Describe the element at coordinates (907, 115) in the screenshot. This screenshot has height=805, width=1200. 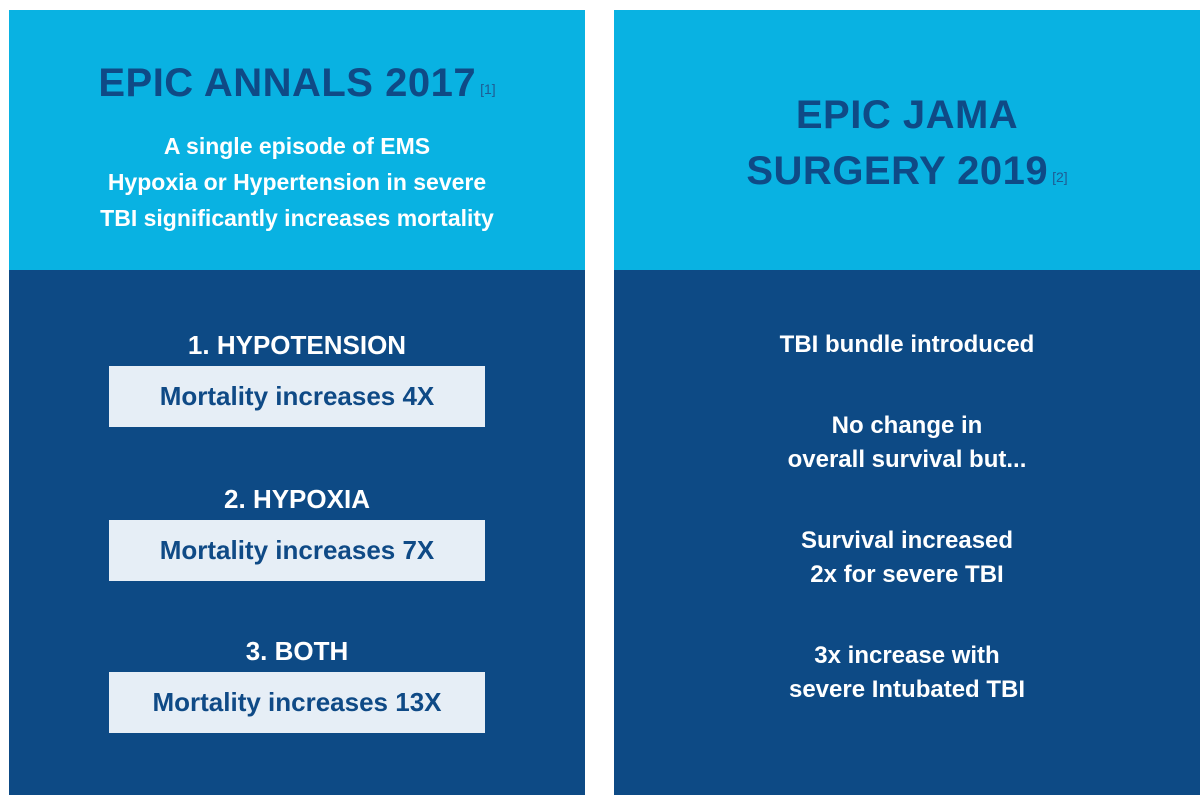
I see `right-title-line-1: EPIC JAMA` at that location.